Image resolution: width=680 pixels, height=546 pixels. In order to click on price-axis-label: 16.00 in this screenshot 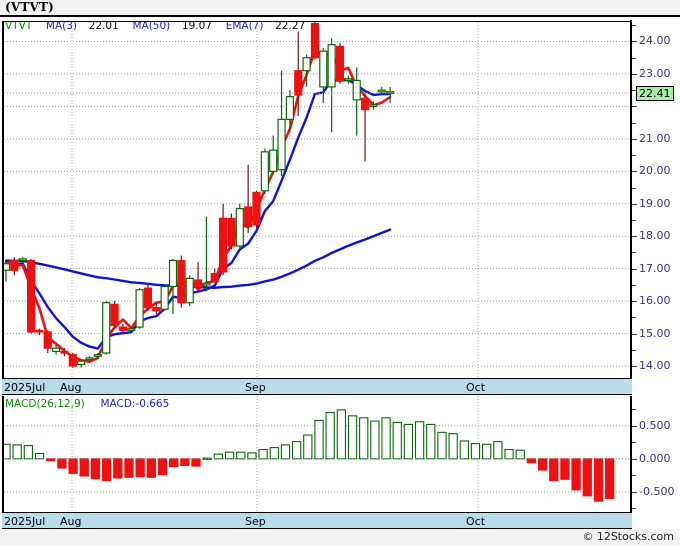, I will do `click(655, 301)`.